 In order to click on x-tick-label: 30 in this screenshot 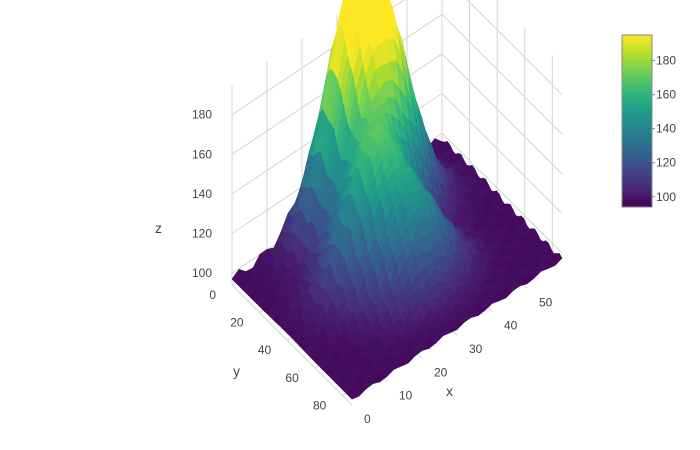, I will do `click(476, 349)`.